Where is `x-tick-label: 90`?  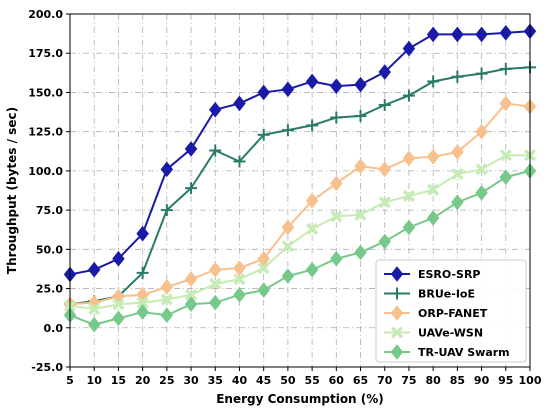
x-tick-label: 90 is located at coordinates (482, 380).